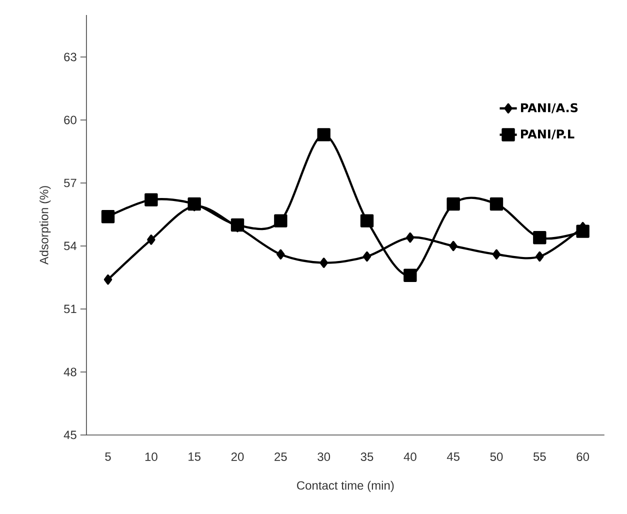 This screenshot has height=514, width=627. Describe the element at coordinates (453, 456) in the screenshot. I see `x-tick-label: 45` at that location.